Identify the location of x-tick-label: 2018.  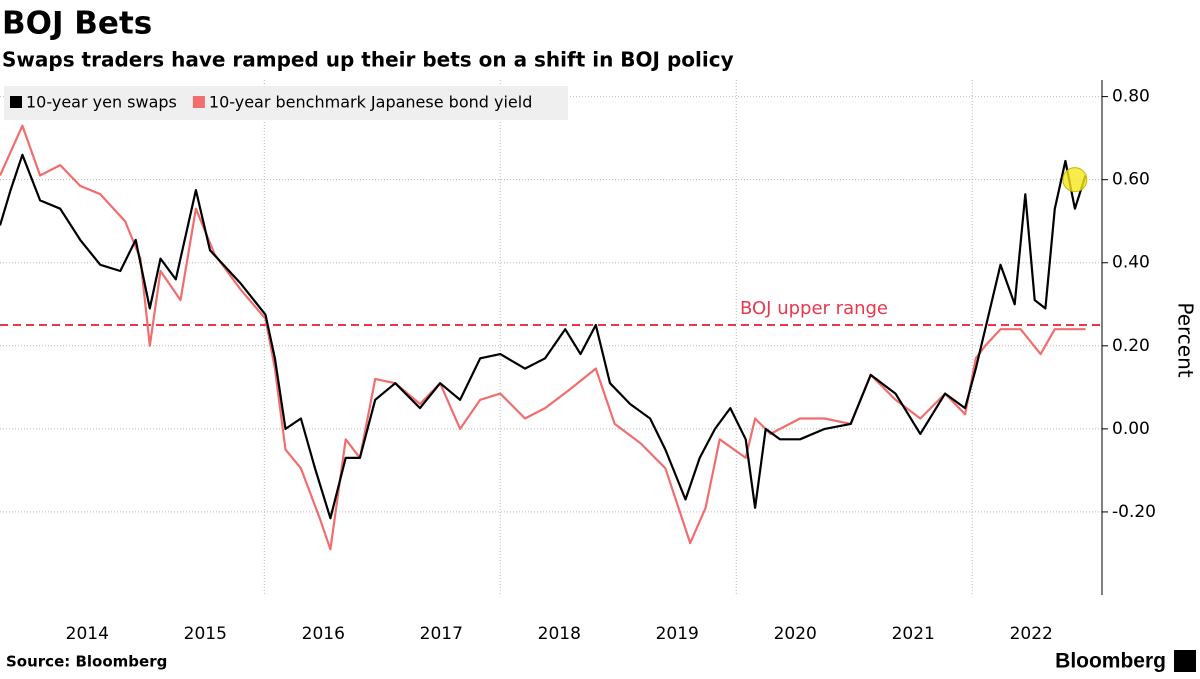
(559, 634).